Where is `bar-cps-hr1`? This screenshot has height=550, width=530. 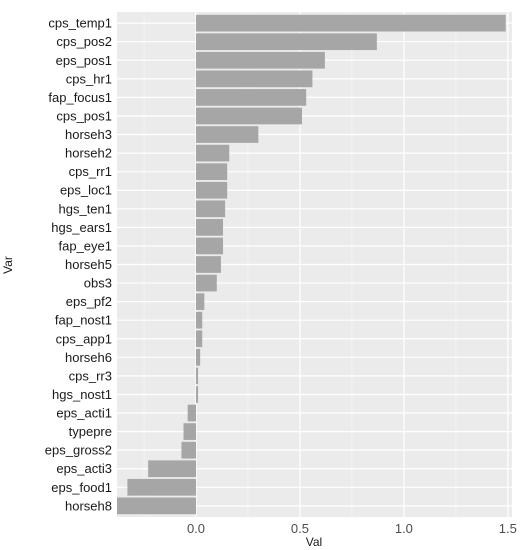
bar-cps-hr1 is located at coordinates (254, 79).